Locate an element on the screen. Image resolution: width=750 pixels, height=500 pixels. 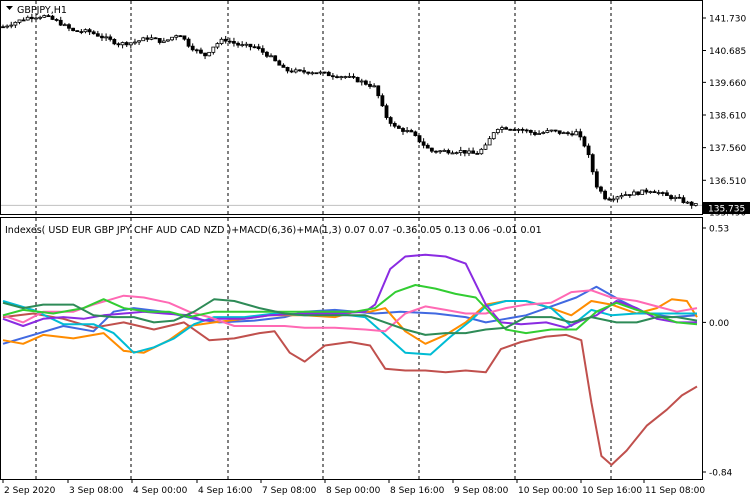
dropdown-arrow-icon is located at coordinates (9, 8).